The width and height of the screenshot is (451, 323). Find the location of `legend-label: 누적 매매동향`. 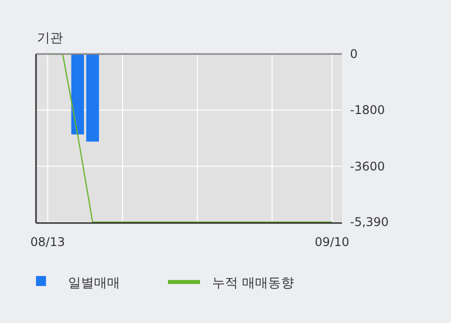

legend-label: 누적 매매동향 is located at coordinates (253, 283).